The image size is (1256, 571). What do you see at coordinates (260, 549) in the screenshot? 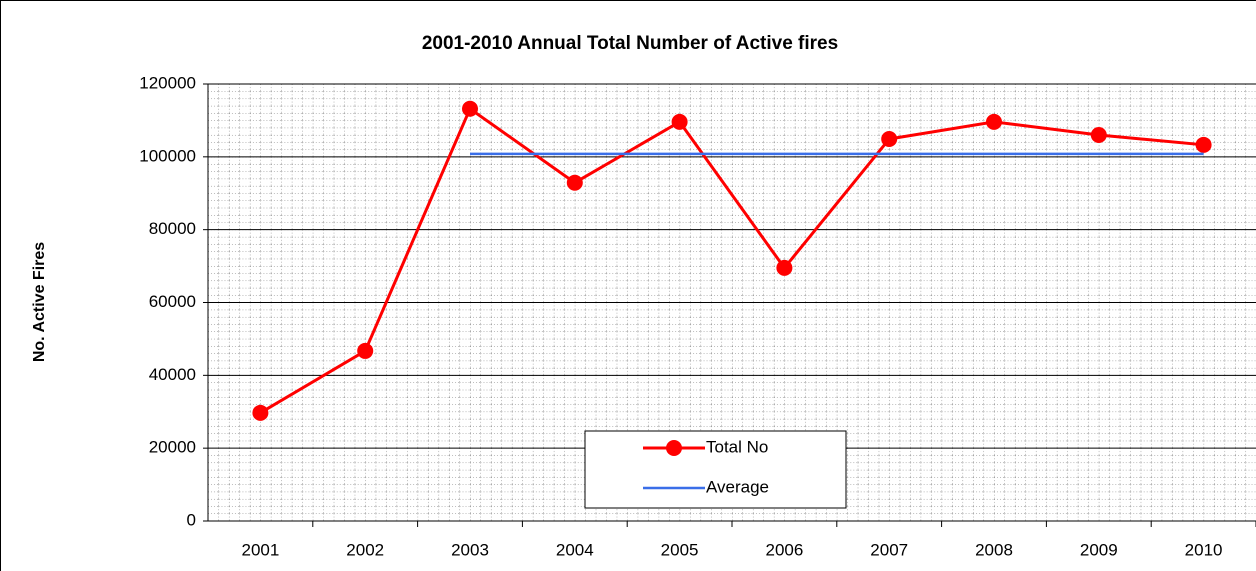
I see `x-tick-label: 2001` at bounding box center [260, 549].